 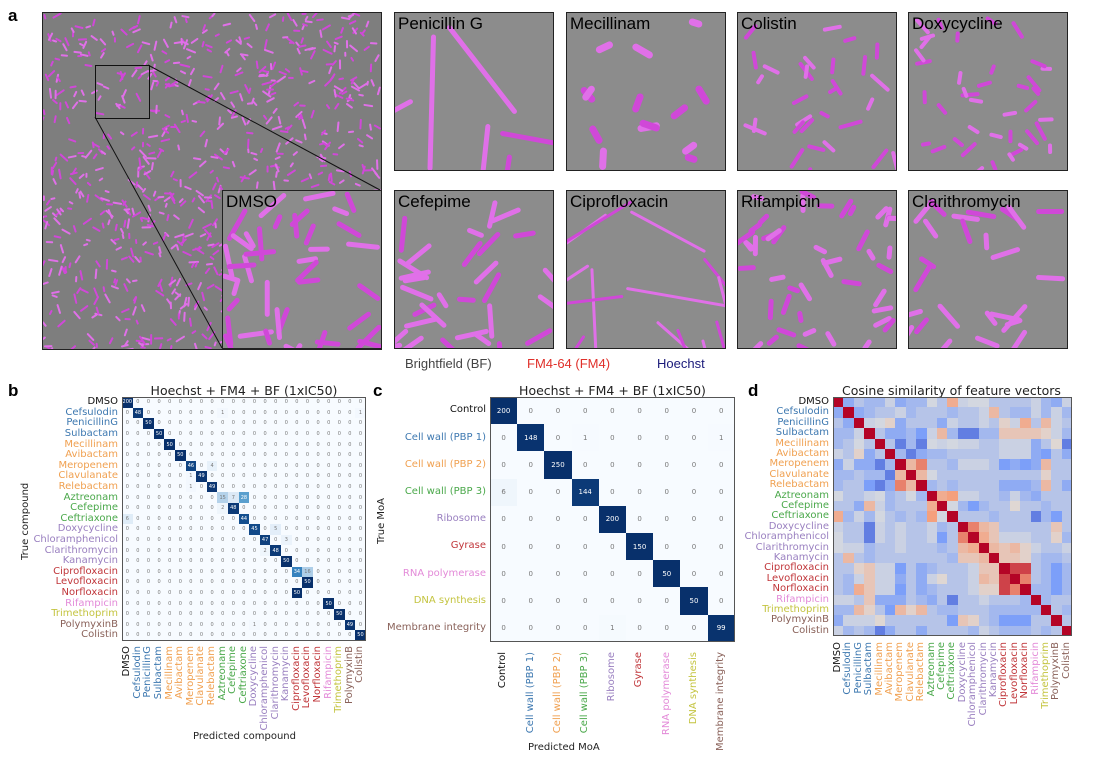 I want to click on micrograph-tile-mecillinam: Mecillinam, so click(x=646, y=91).